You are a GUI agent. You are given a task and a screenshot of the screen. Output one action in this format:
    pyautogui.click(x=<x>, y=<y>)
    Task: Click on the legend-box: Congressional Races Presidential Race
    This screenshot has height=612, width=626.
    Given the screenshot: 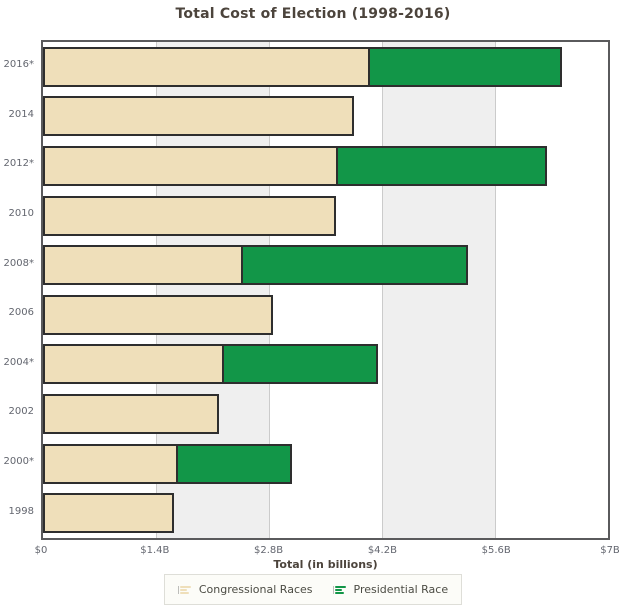 What is the action you would take?
    pyautogui.click(x=313, y=589)
    